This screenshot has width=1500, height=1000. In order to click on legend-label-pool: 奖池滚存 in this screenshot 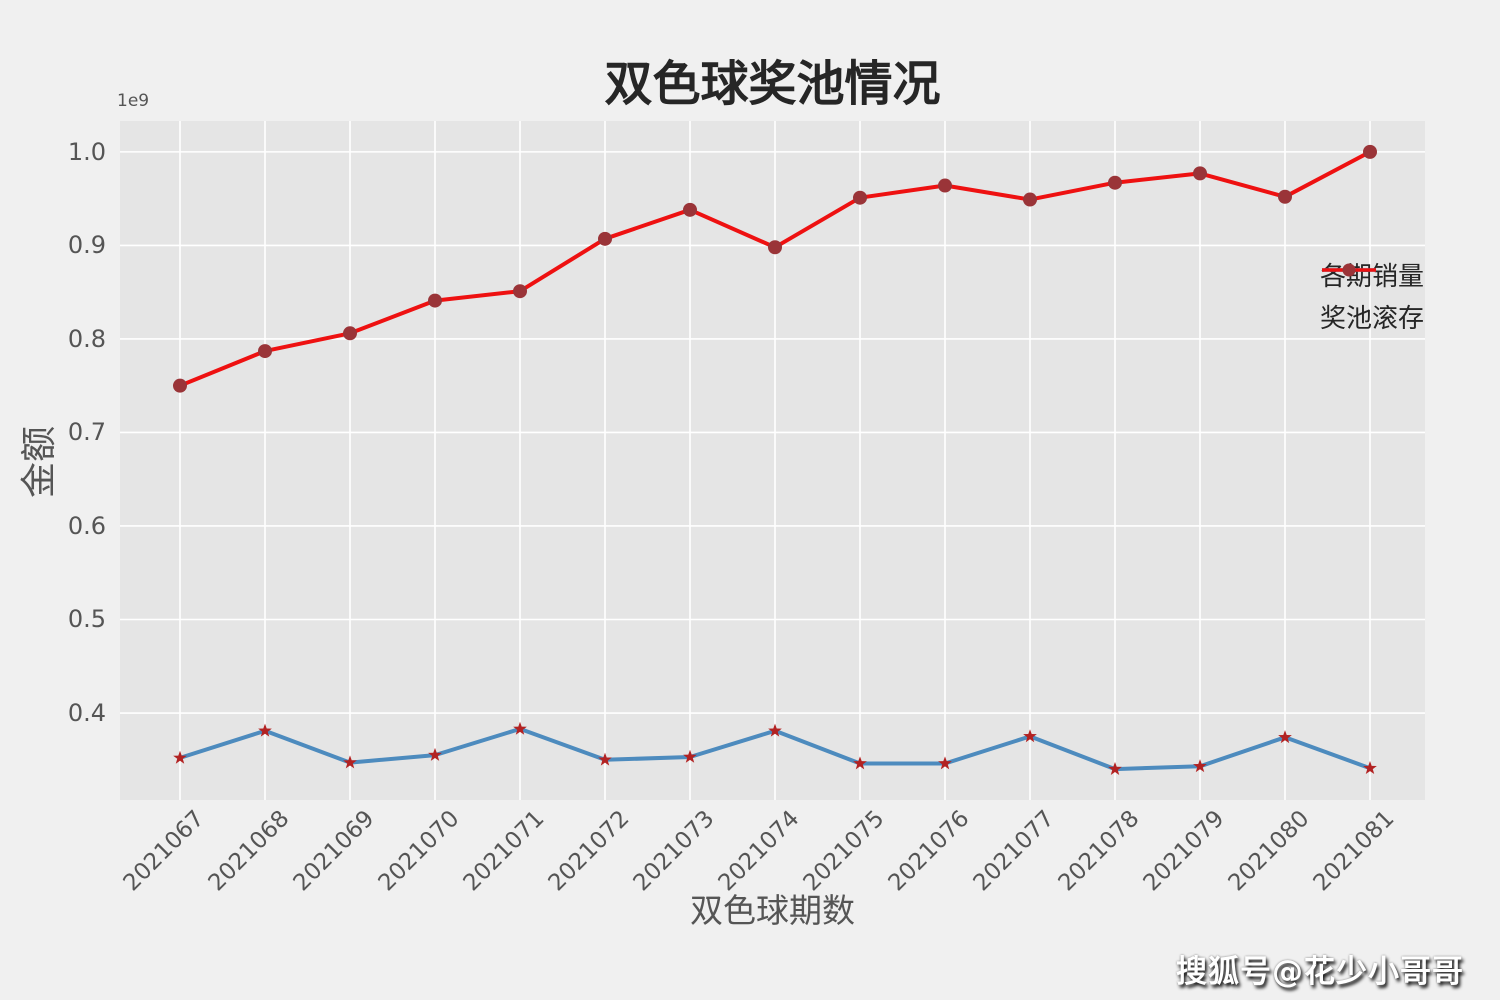, I will do `click(1372, 319)`.